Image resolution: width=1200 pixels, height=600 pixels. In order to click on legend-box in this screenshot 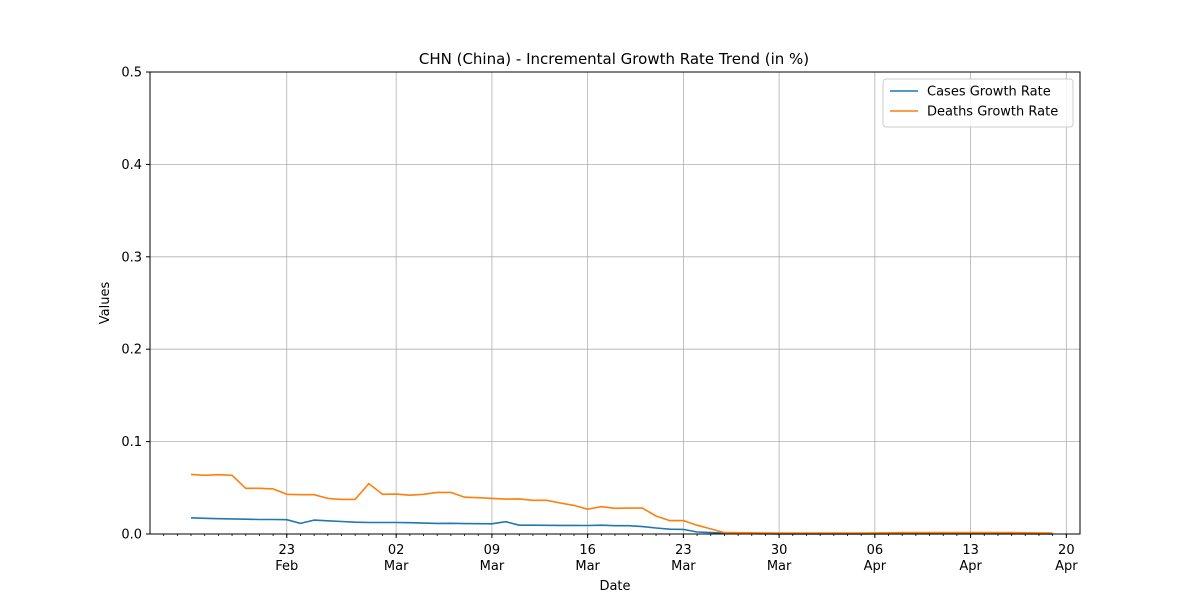, I will do `click(978, 103)`.